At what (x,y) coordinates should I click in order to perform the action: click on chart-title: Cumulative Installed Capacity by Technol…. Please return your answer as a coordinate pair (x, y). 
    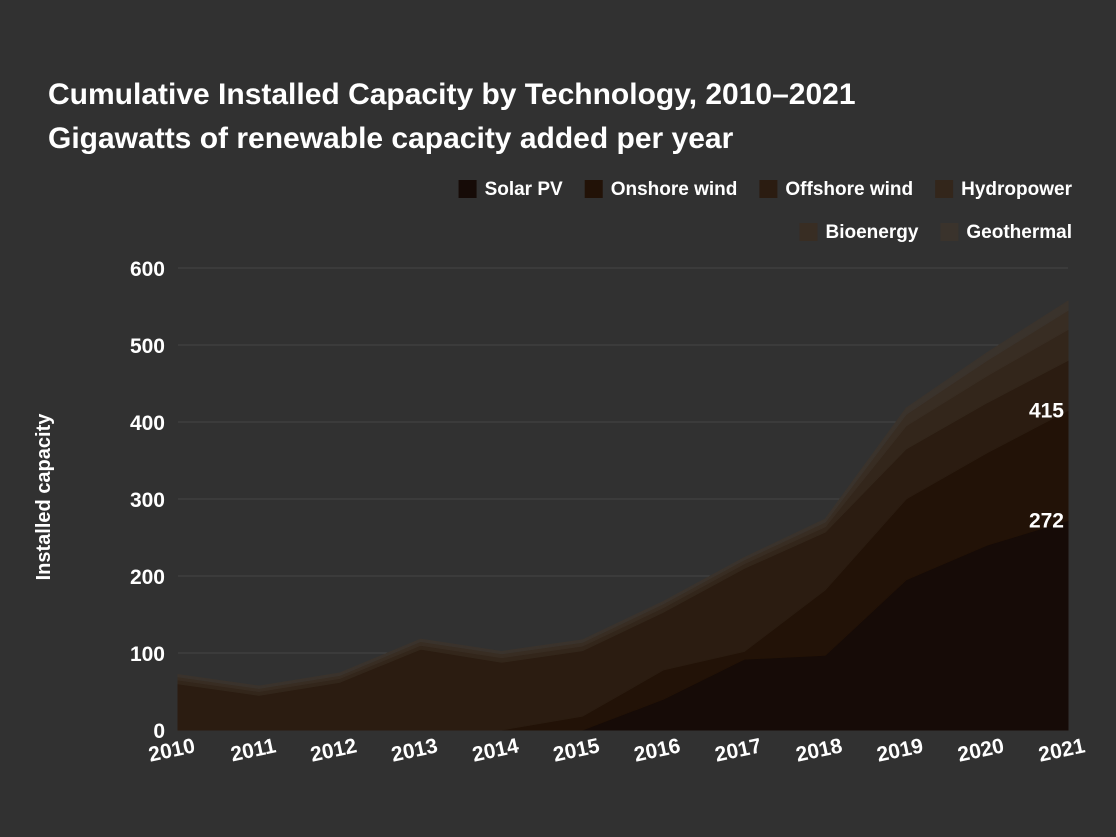
    Looking at the image, I should click on (452, 116).